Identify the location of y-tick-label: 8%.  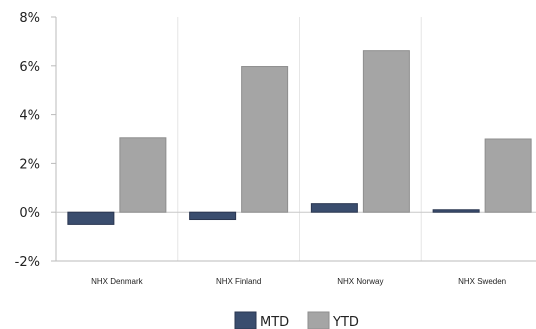
(29, 18).